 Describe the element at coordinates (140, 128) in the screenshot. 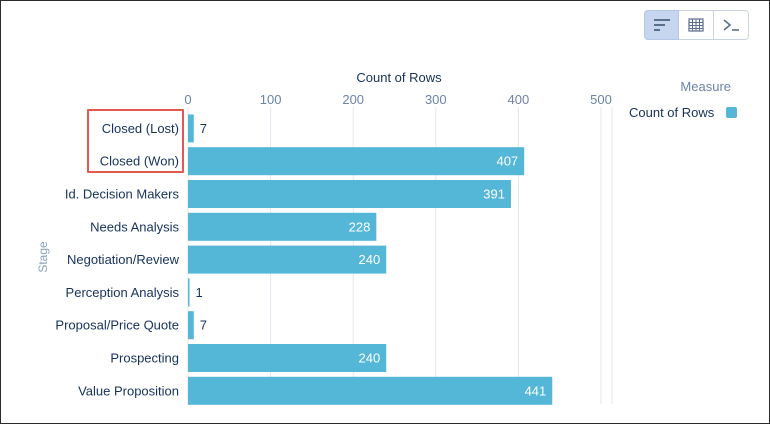

I see `y-tick-label: Closed (Lost)` at that location.